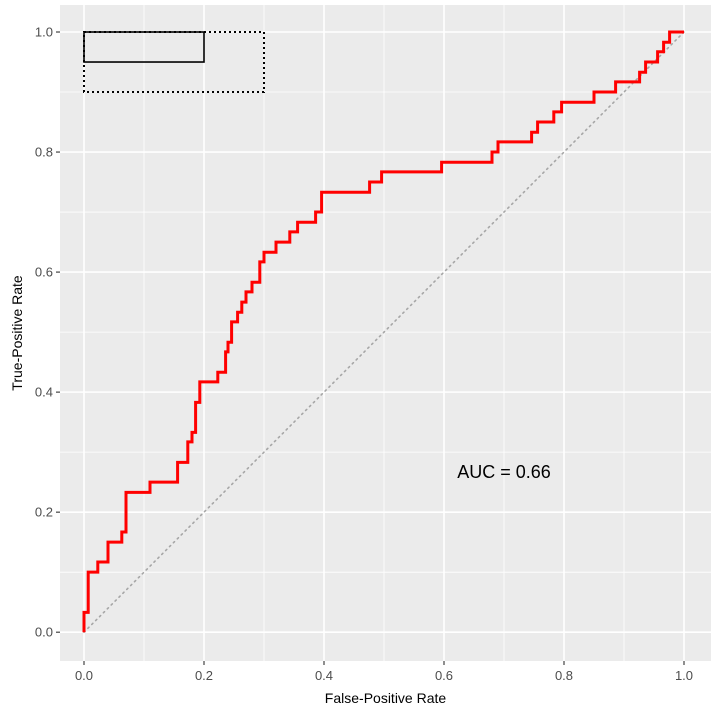  I want to click on y-axis-title: True-Positive Rate, so click(17, 333).